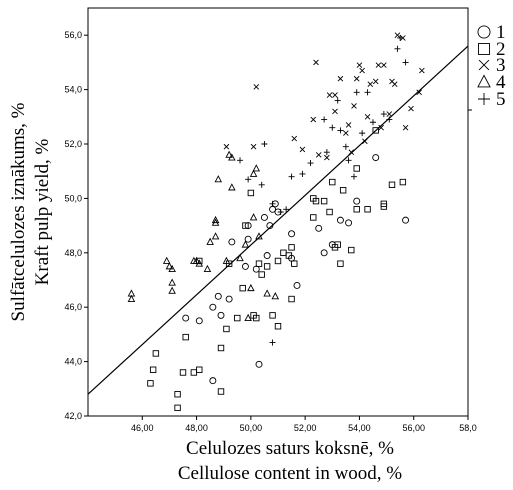 The image size is (513, 490). What do you see at coordinates (413, 428) in the screenshot?
I see `x-tick-label: 56,00` at bounding box center [413, 428].